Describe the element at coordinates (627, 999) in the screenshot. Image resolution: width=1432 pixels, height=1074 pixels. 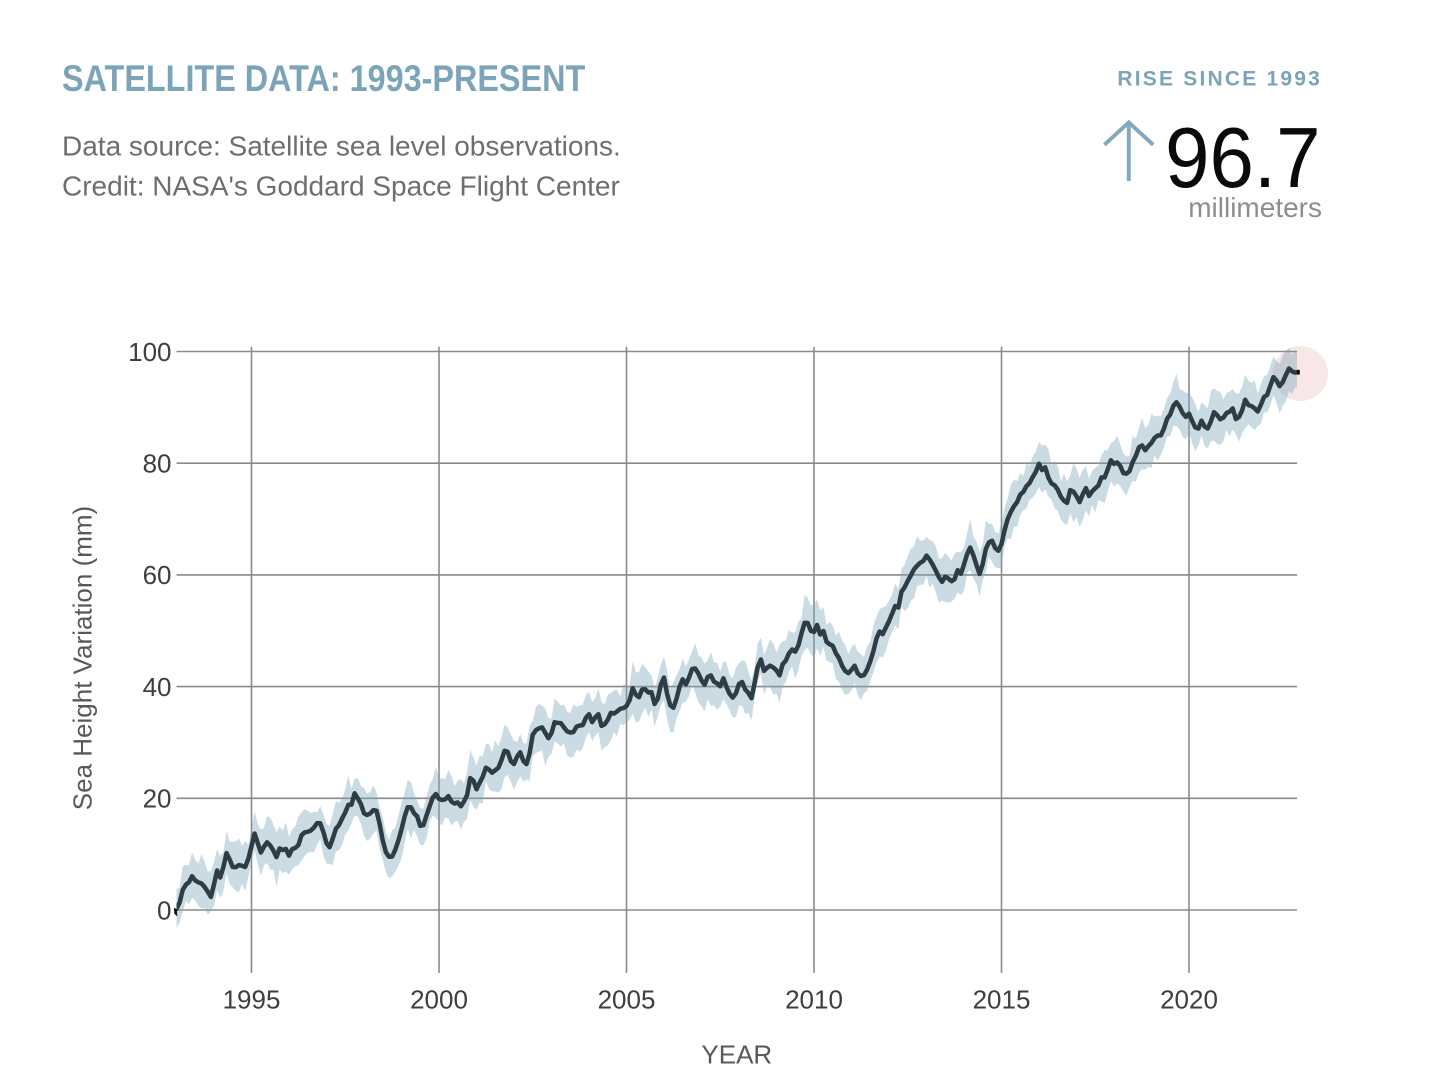
I see `svg-text: 2005` at that location.